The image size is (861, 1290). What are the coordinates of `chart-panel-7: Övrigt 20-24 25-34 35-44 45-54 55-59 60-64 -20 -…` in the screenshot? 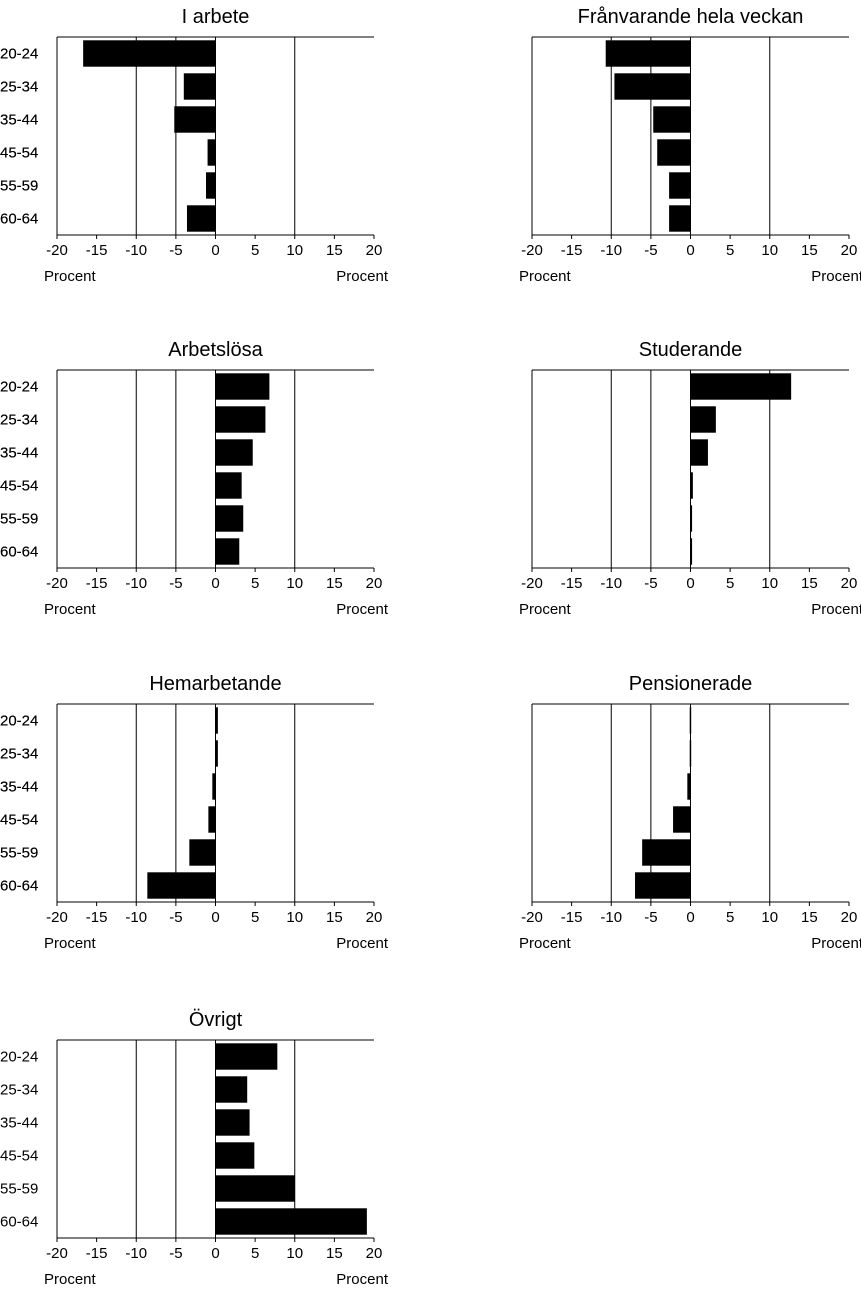 It's located at (194, 1148).